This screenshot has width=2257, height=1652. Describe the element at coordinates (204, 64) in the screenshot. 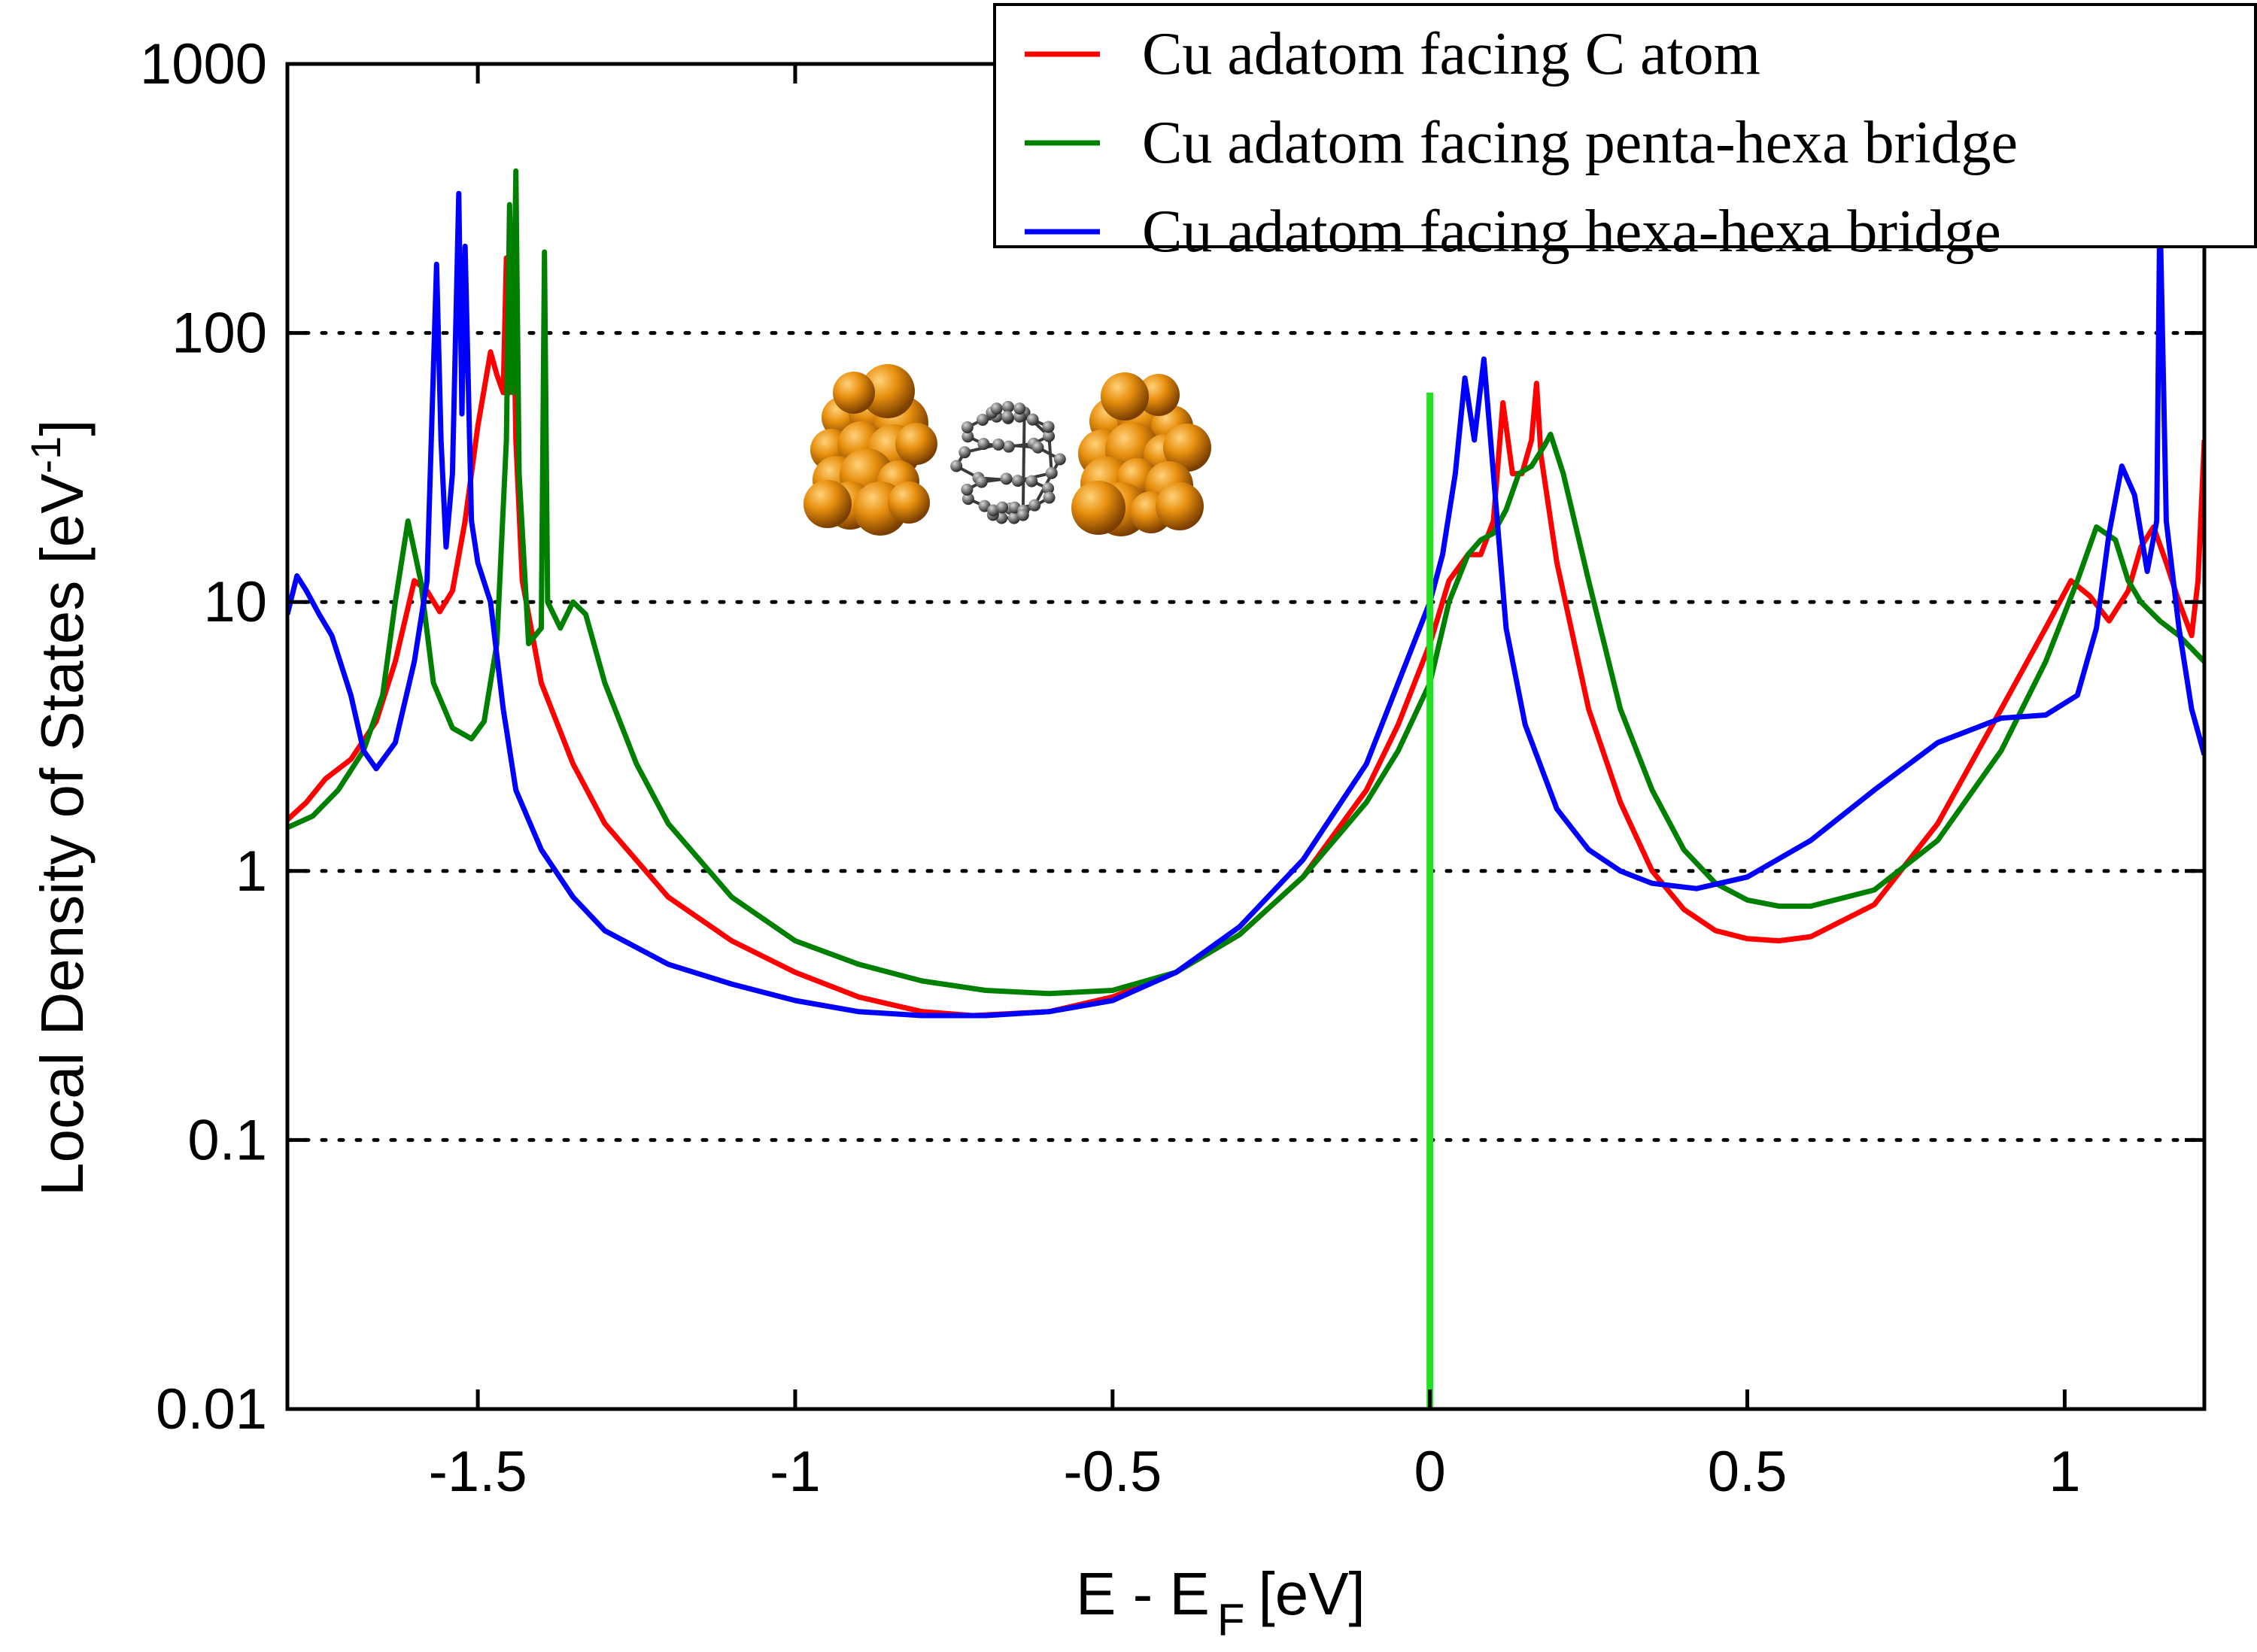

I see `y-tick-label-5: 1000` at that location.